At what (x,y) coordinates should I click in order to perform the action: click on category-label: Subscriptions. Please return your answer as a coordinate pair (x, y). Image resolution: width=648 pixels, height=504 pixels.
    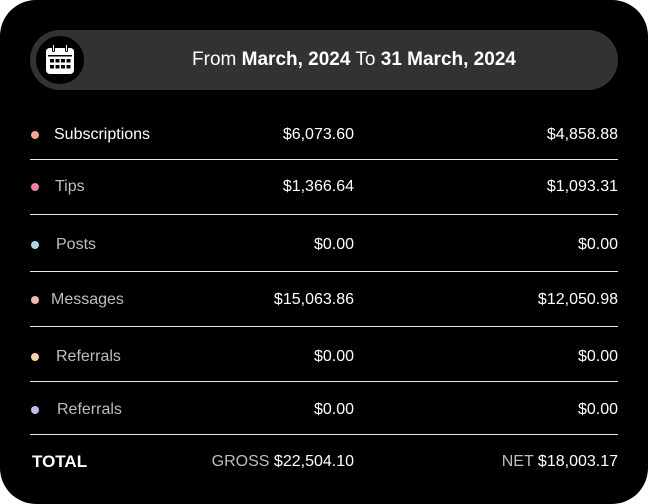
    Looking at the image, I should click on (102, 134).